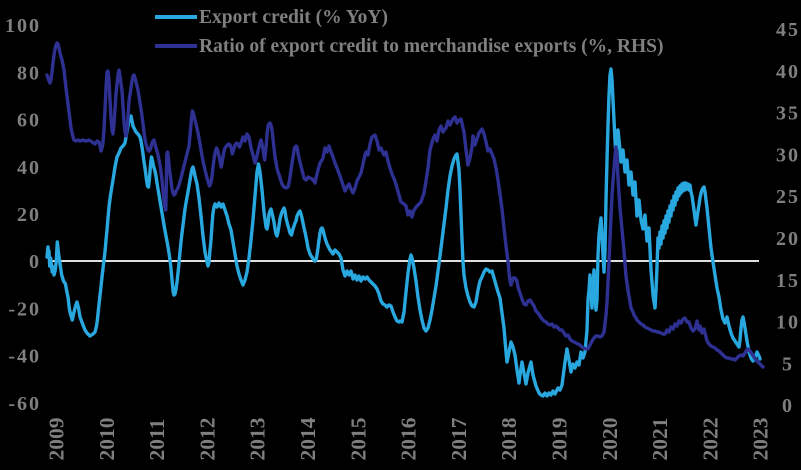 The image size is (801, 470). What do you see at coordinates (788, 114) in the screenshot?
I see `svg-text: 35` at bounding box center [788, 114].